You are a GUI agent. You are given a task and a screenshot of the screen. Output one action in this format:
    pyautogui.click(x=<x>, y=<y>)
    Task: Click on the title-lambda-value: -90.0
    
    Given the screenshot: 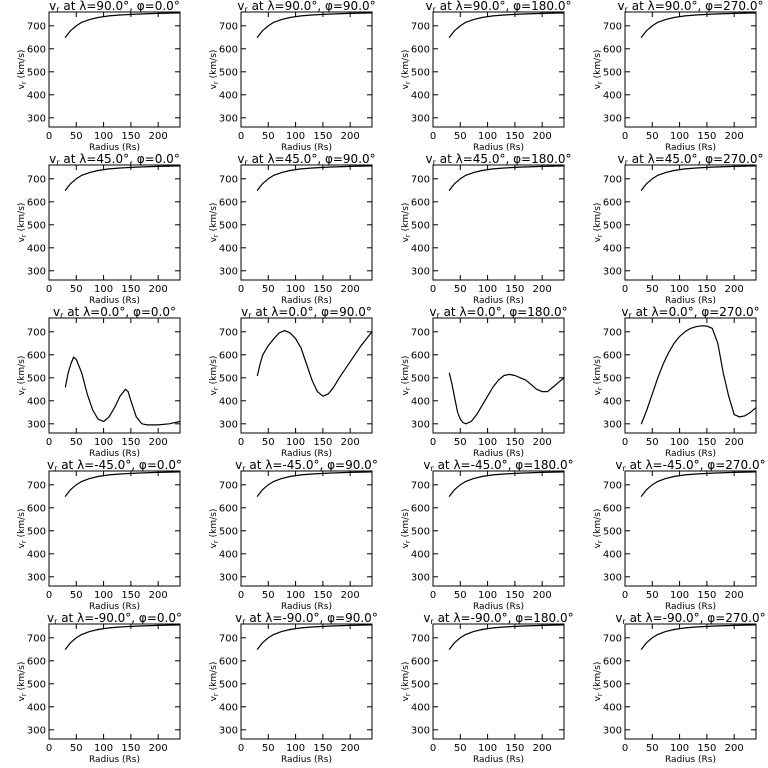 What is the action you would take?
    pyautogui.click(x=109, y=618)
    